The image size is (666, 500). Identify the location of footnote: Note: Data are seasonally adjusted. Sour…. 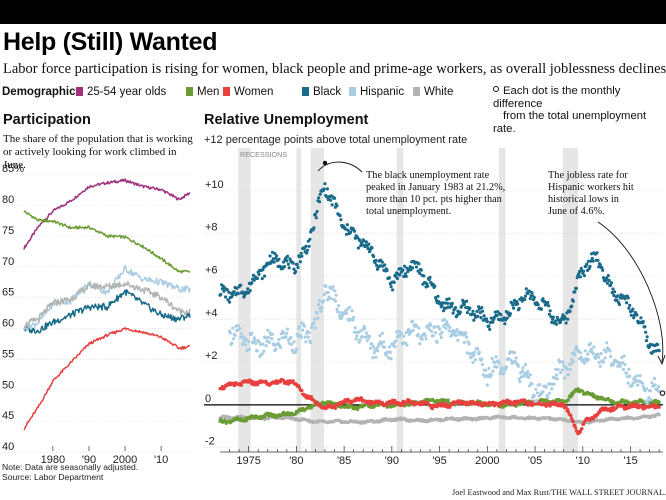
(70, 472).